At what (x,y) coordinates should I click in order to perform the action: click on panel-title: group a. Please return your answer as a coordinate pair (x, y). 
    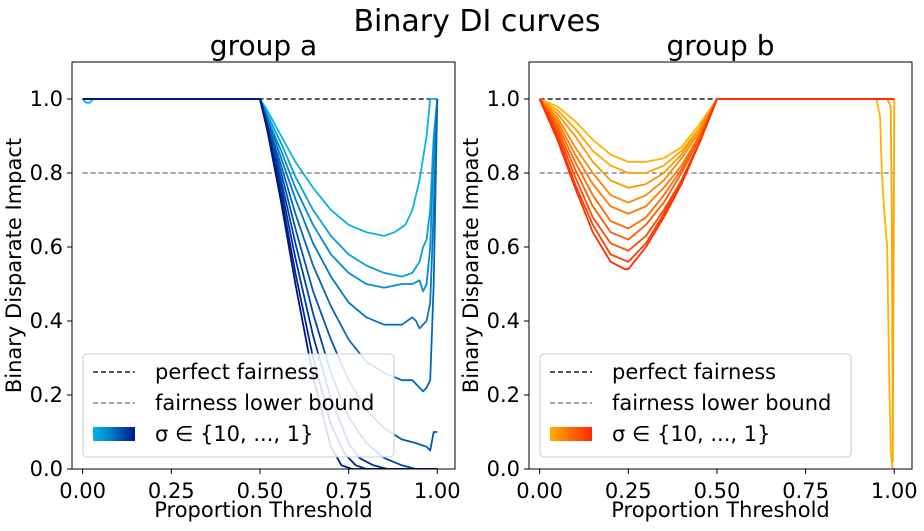
    Looking at the image, I should click on (263, 45).